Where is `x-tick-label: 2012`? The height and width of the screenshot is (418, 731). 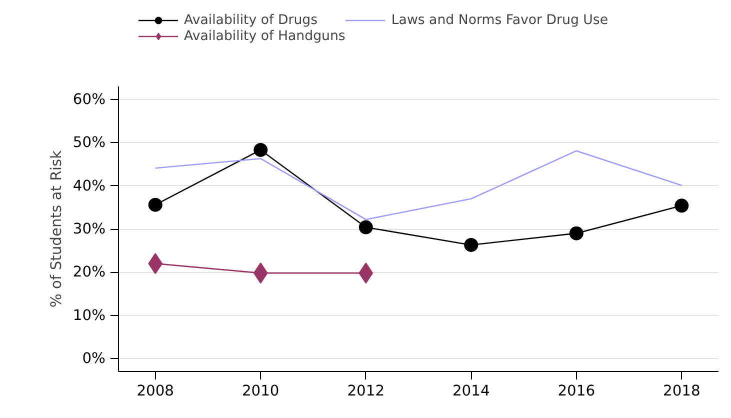 x-tick-label: 2012 is located at coordinates (366, 391).